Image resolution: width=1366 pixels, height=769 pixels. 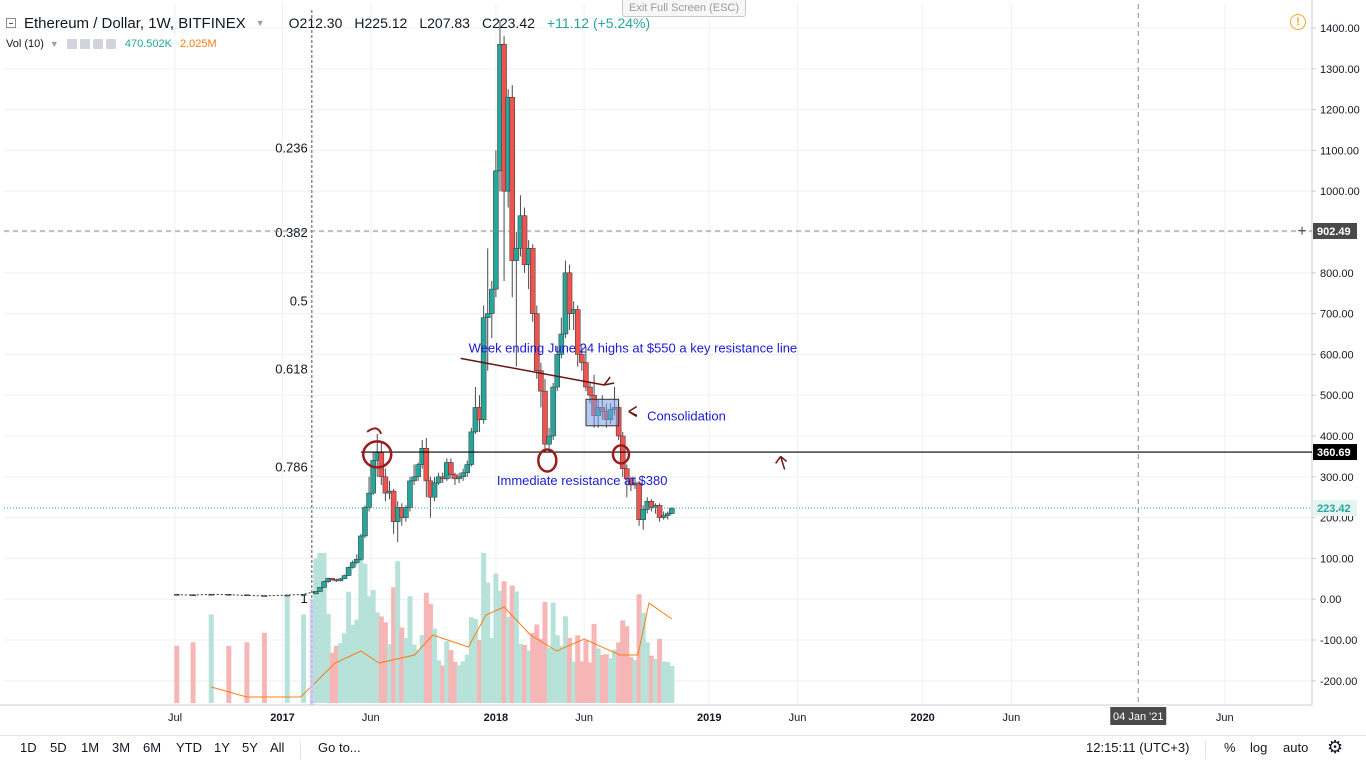 I want to click on timeframe-1d: 1D, so click(x=28, y=747).